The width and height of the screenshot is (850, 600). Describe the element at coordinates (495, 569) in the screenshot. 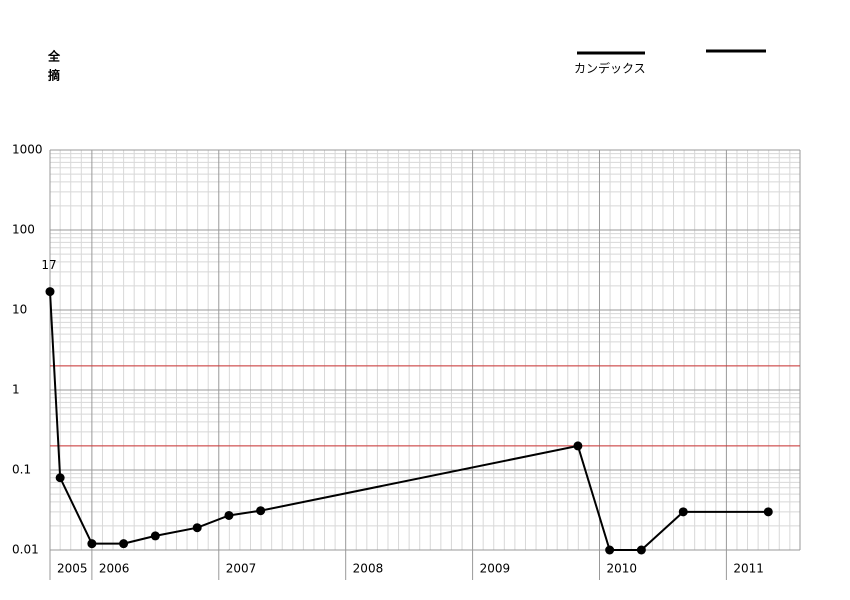

I see `x-tick-label: 2009` at that location.